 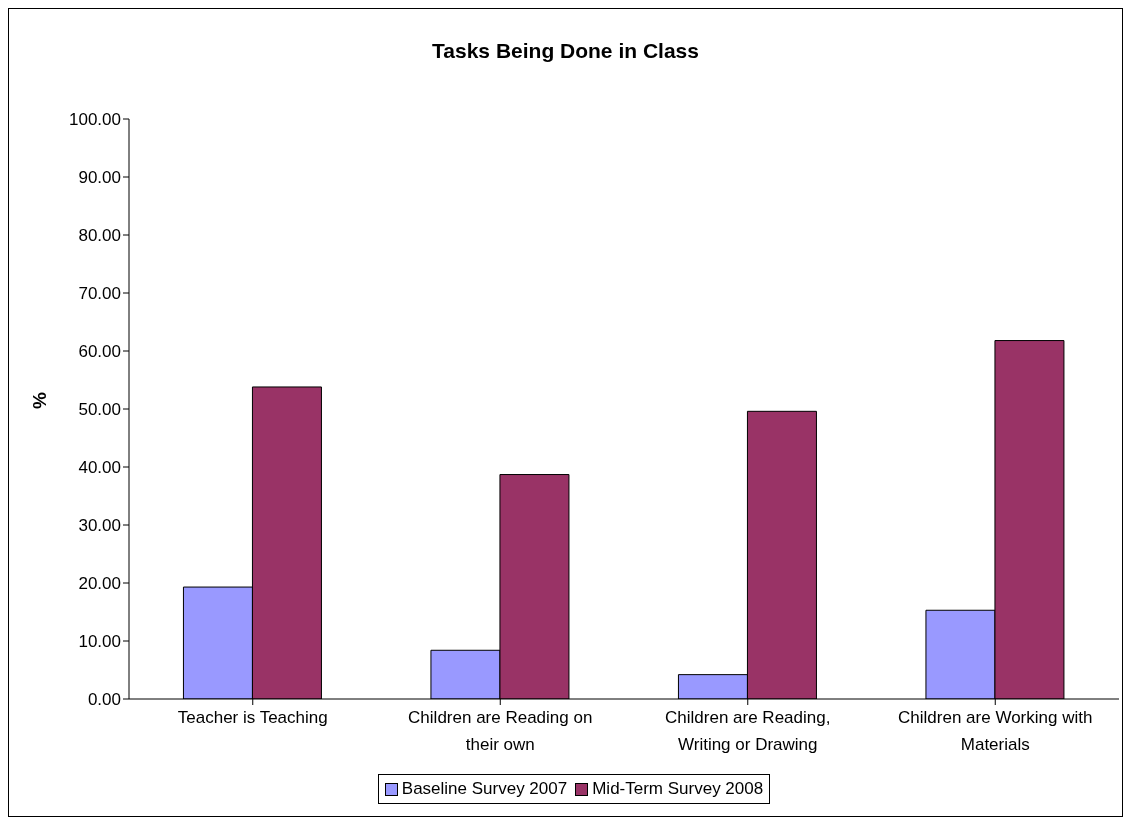 I want to click on y-axis-title: %, so click(x=39, y=400).